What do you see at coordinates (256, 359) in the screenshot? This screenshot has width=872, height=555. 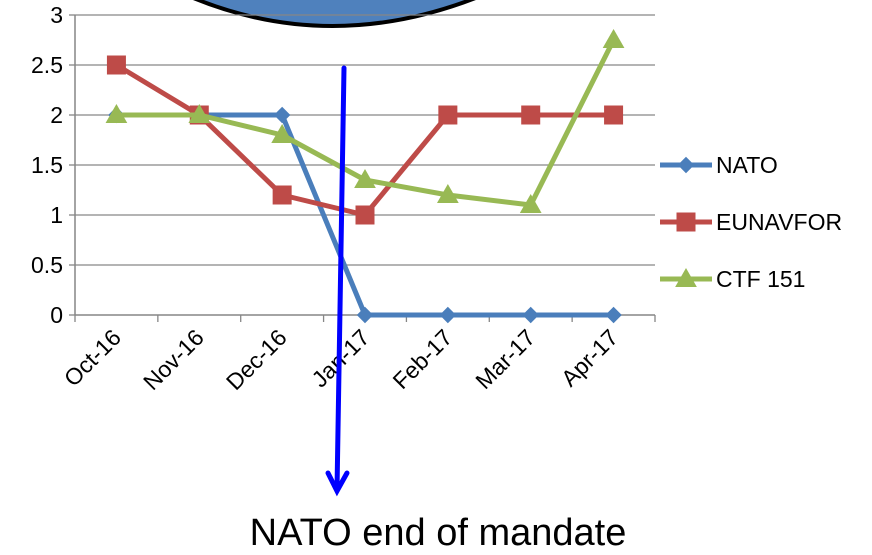 I see `x-tick-label: Dec-16` at bounding box center [256, 359].